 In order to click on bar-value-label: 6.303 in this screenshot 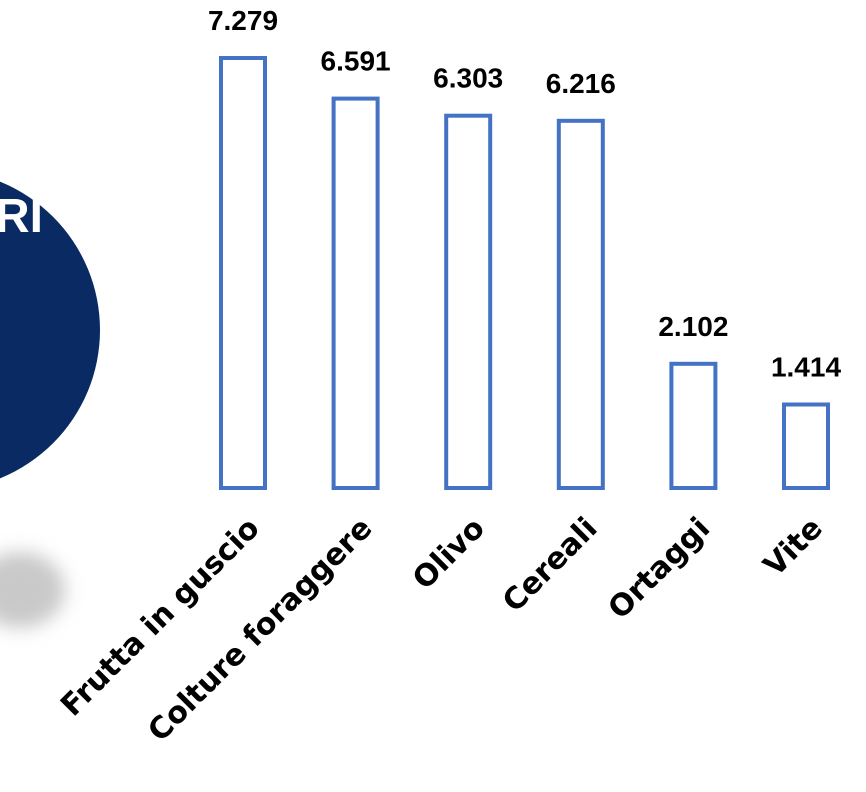, I will do `click(468, 78)`.